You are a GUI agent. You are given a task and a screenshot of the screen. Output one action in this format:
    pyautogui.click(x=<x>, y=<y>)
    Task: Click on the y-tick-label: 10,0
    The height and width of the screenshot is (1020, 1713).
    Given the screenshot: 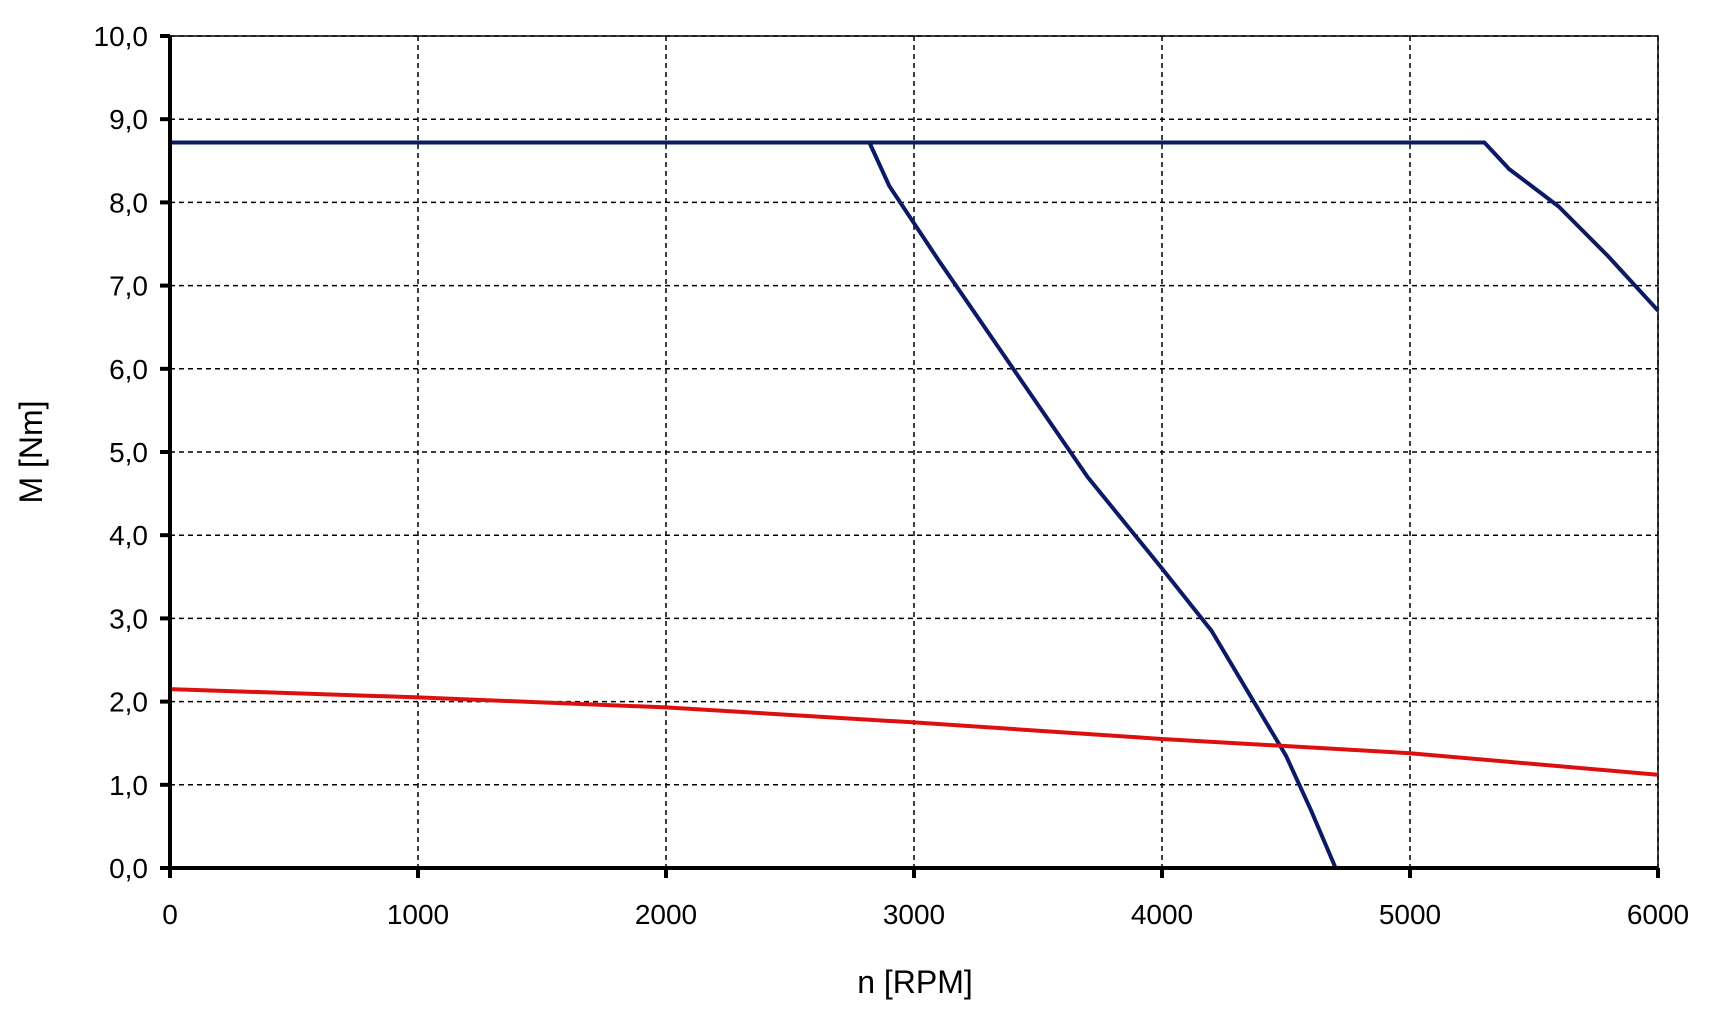 What is the action you would take?
    pyautogui.click(x=121, y=36)
    